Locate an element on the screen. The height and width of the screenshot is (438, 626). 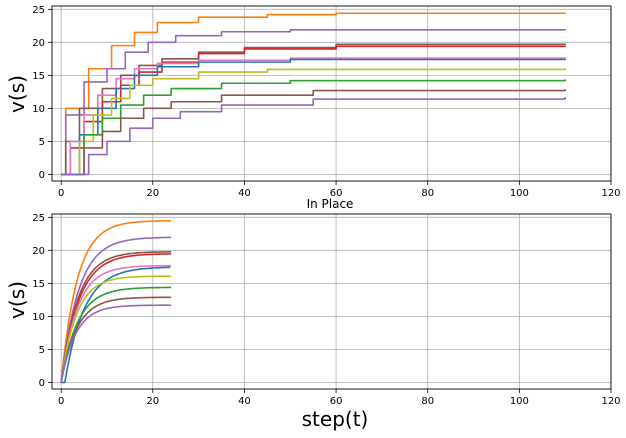
bottom-series-group is located at coordinates (116, 301).